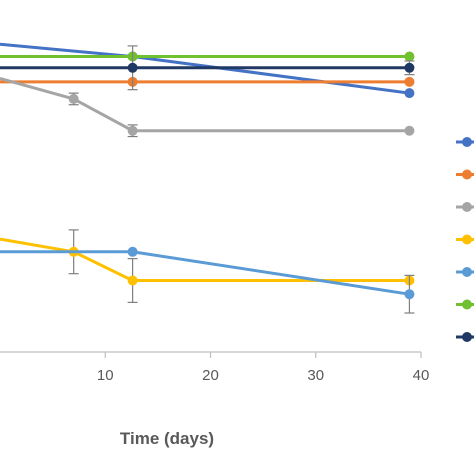 The image size is (474, 474). I want to click on legend, so click(465, 239).